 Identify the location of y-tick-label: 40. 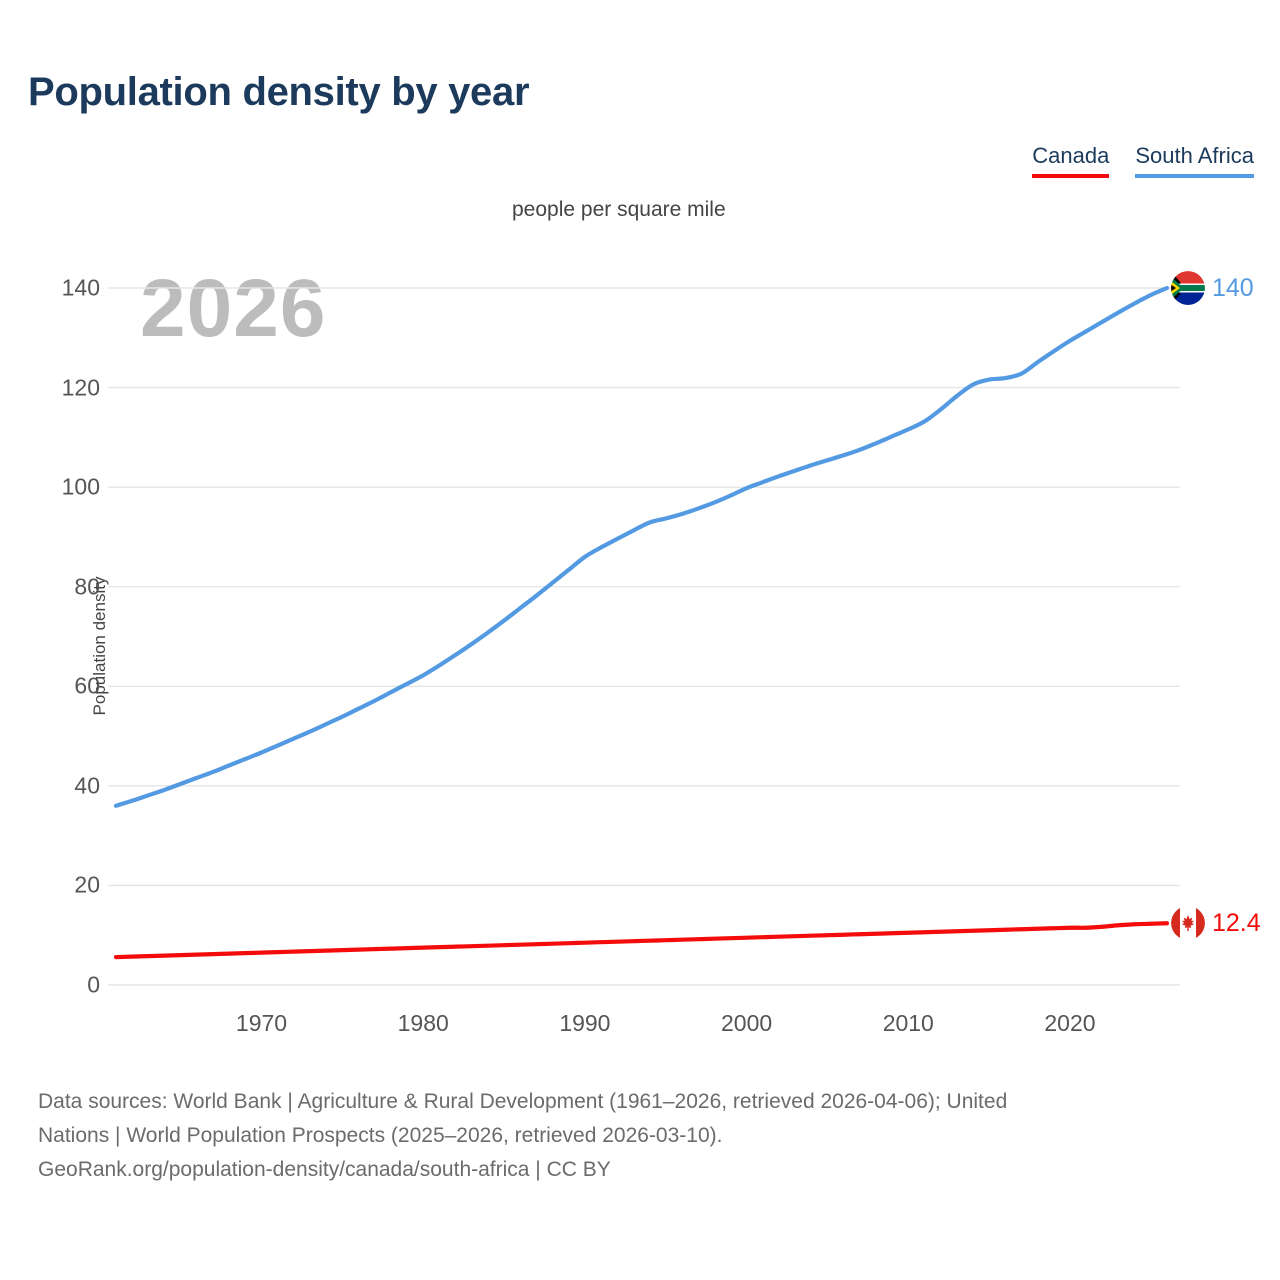
(87, 785).